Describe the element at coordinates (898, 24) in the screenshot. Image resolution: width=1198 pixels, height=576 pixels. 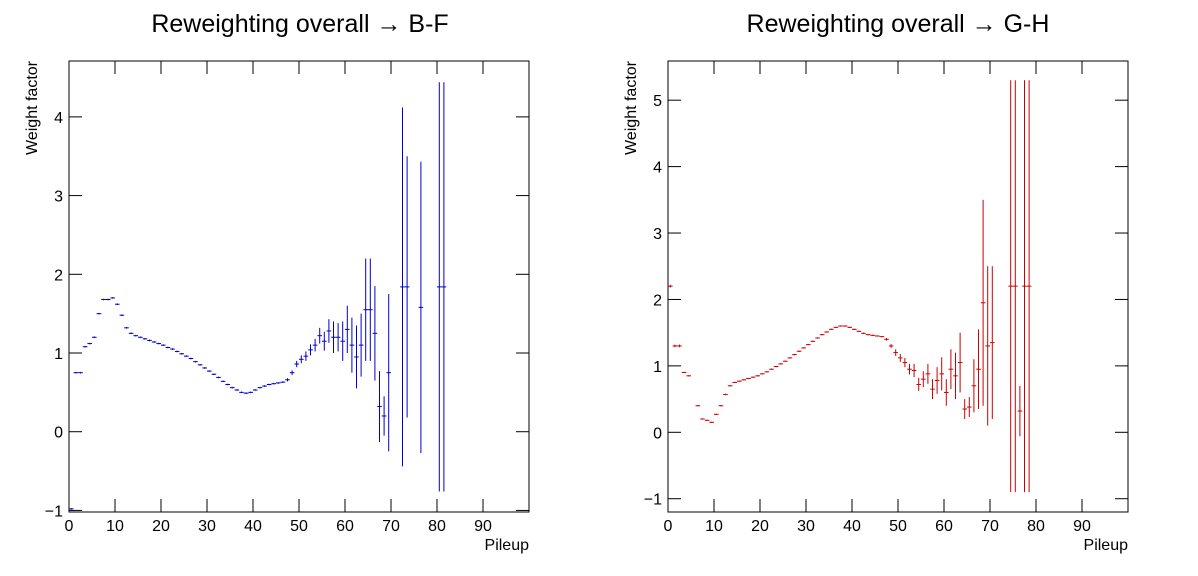
I see `chart-title: Reweighting overall → G-H` at that location.